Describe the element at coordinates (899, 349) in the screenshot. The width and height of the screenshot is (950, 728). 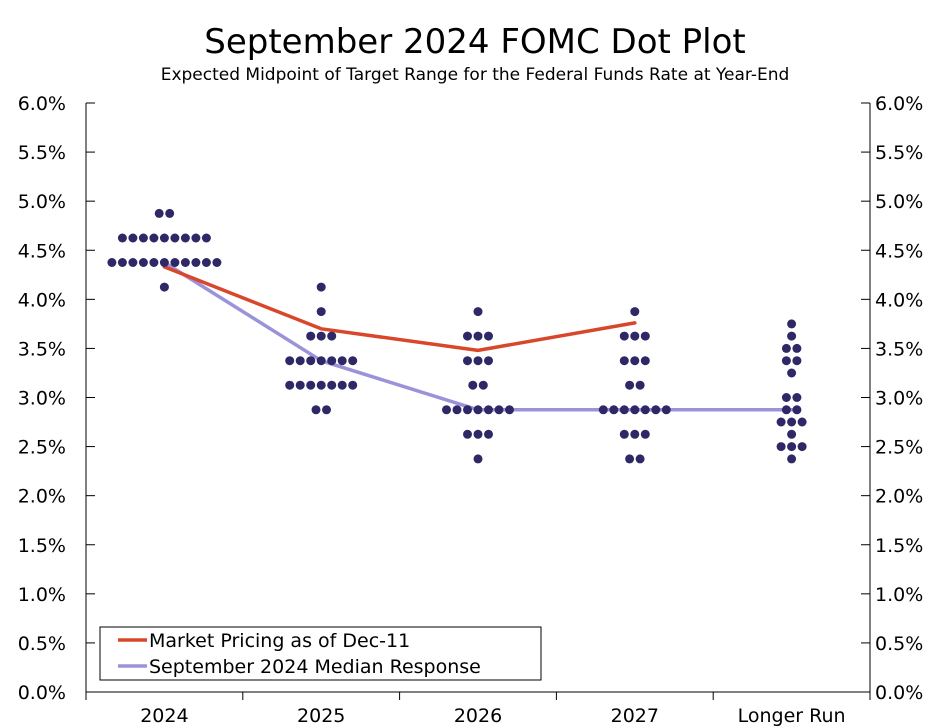
I see `y-tick-label-right: 3.5%` at that location.